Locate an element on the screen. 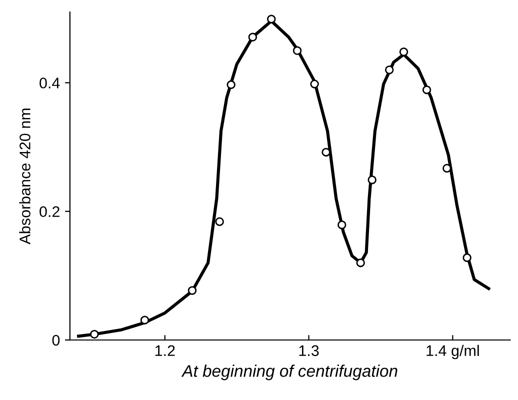 The image size is (518, 400). y-tick-label: 0 is located at coordinates (56, 340).